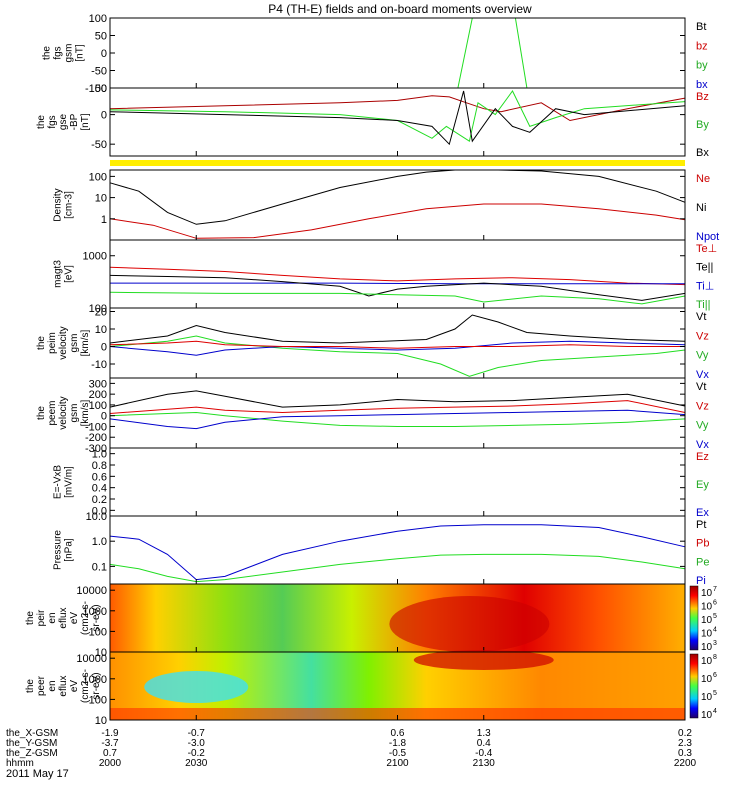 The width and height of the screenshot is (750, 800). Describe the element at coordinates (702, 46) in the screenshot. I see `legend-entry: bz` at that location.